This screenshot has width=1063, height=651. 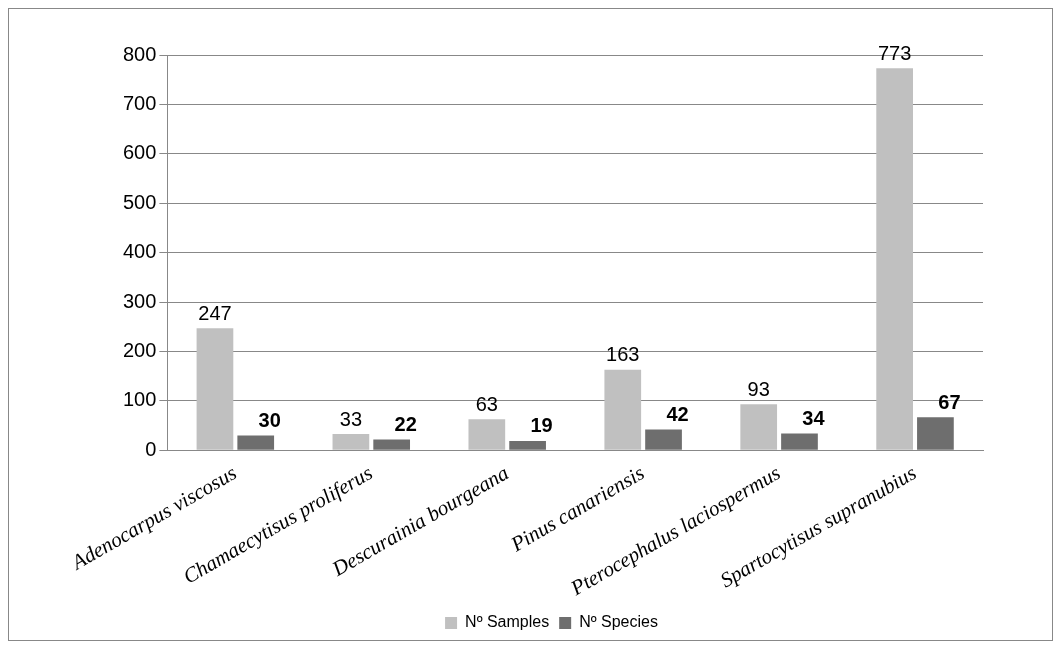 What do you see at coordinates (151, 448) in the screenshot?
I see `y-tick-label: 0` at bounding box center [151, 448].